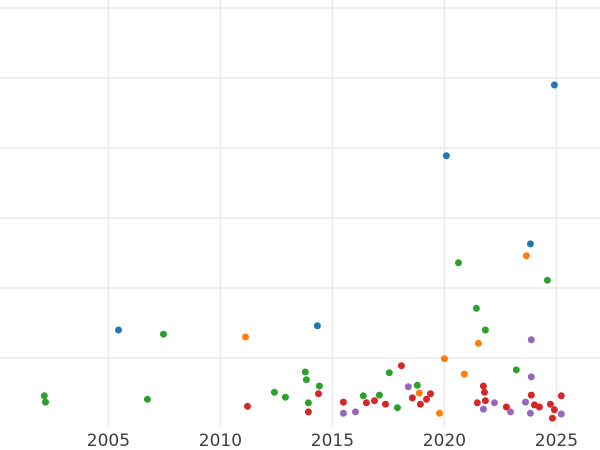 The width and height of the screenshot is (600, 450). Describe the element at coordinates (108, 440) in the screenshot. I see `x-tick-label: 2005` at that location.